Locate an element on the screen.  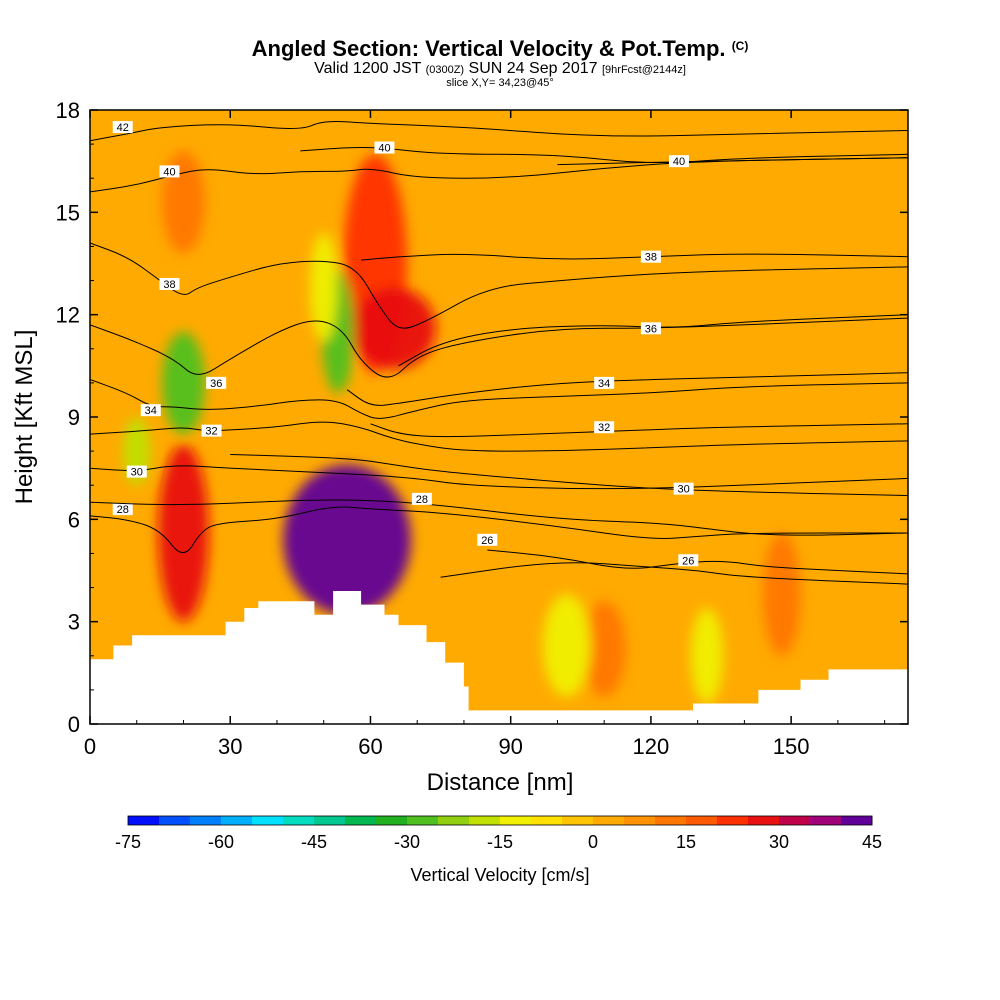
colorbar-tick-label: 0 is located at coordinates (593, 842).